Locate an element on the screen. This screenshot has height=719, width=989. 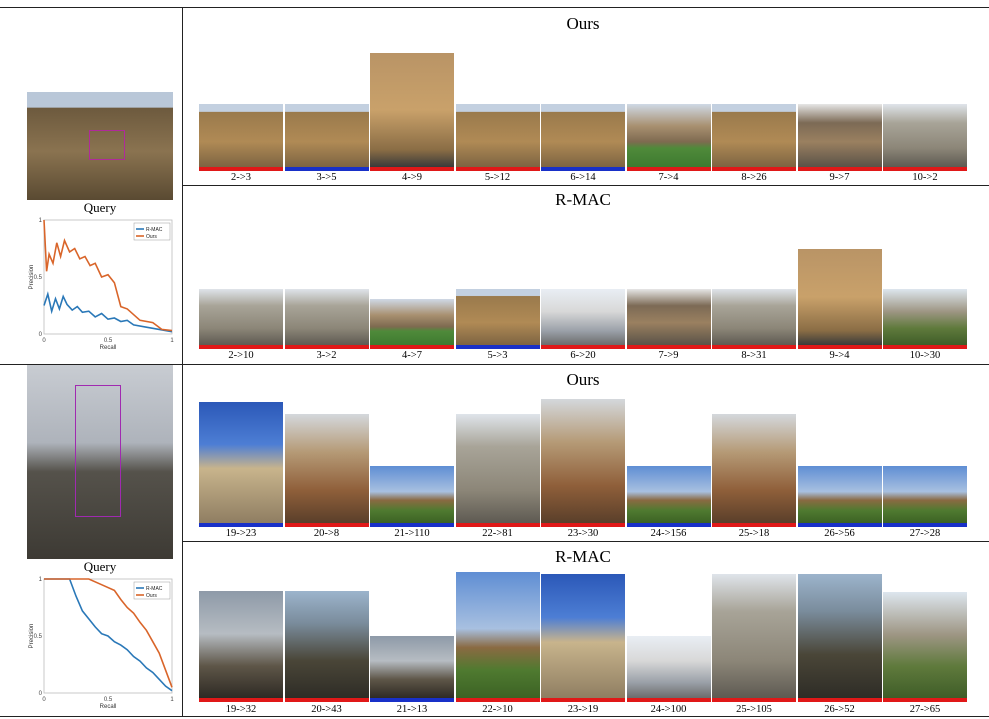
rank-change-caption: 19->32 is located at coordinates (241, 709).